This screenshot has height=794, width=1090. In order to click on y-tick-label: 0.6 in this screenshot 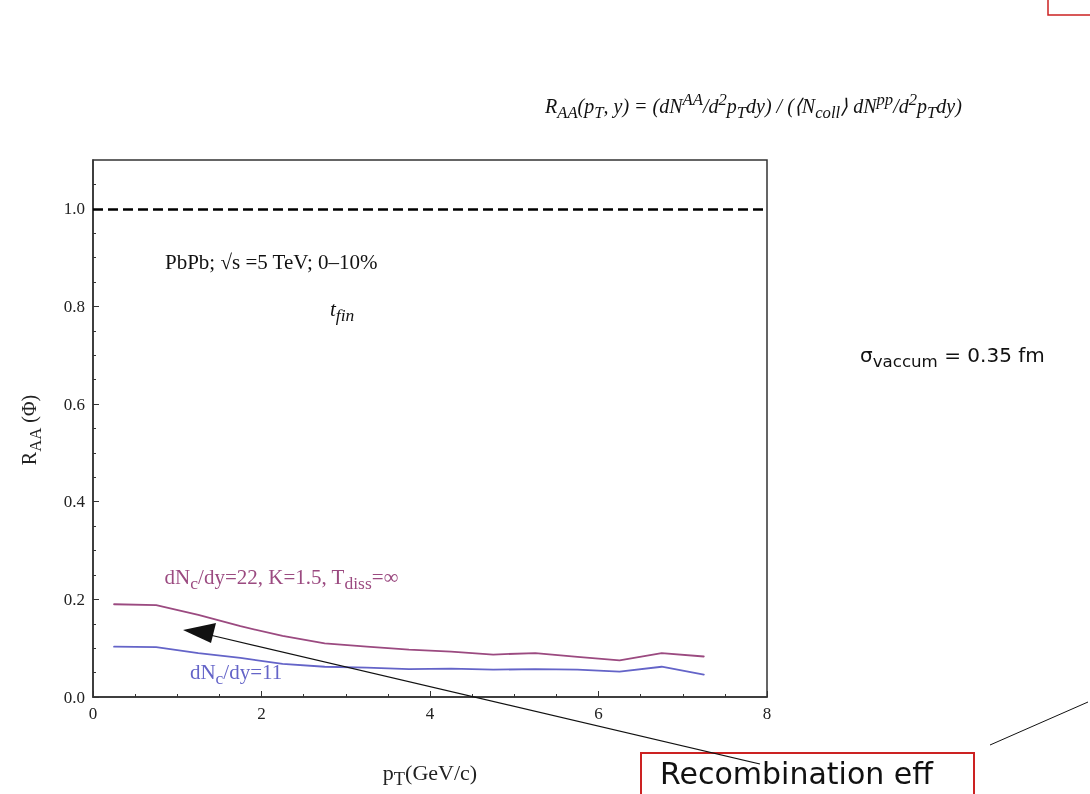, I will do `click(74, 404)`.